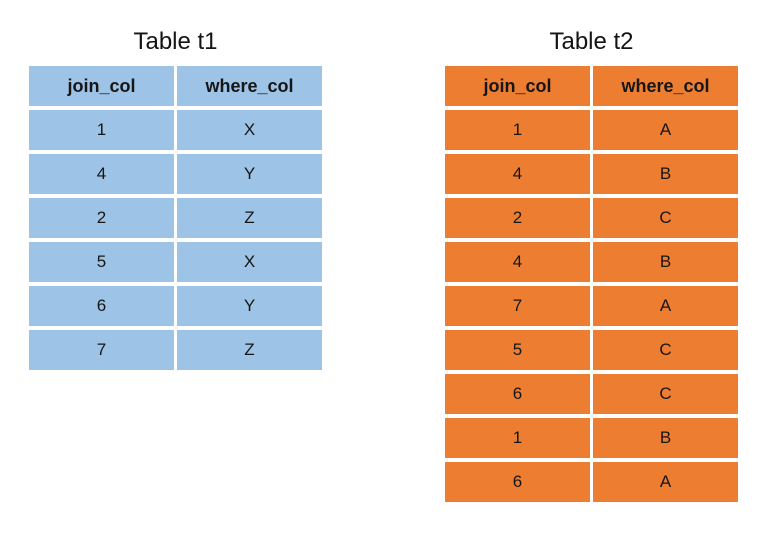 The image size is (783, 540). Describe the element at coordinates (591, 41) in the screenshot. I see `table-t2-title: Table t2` at that location.